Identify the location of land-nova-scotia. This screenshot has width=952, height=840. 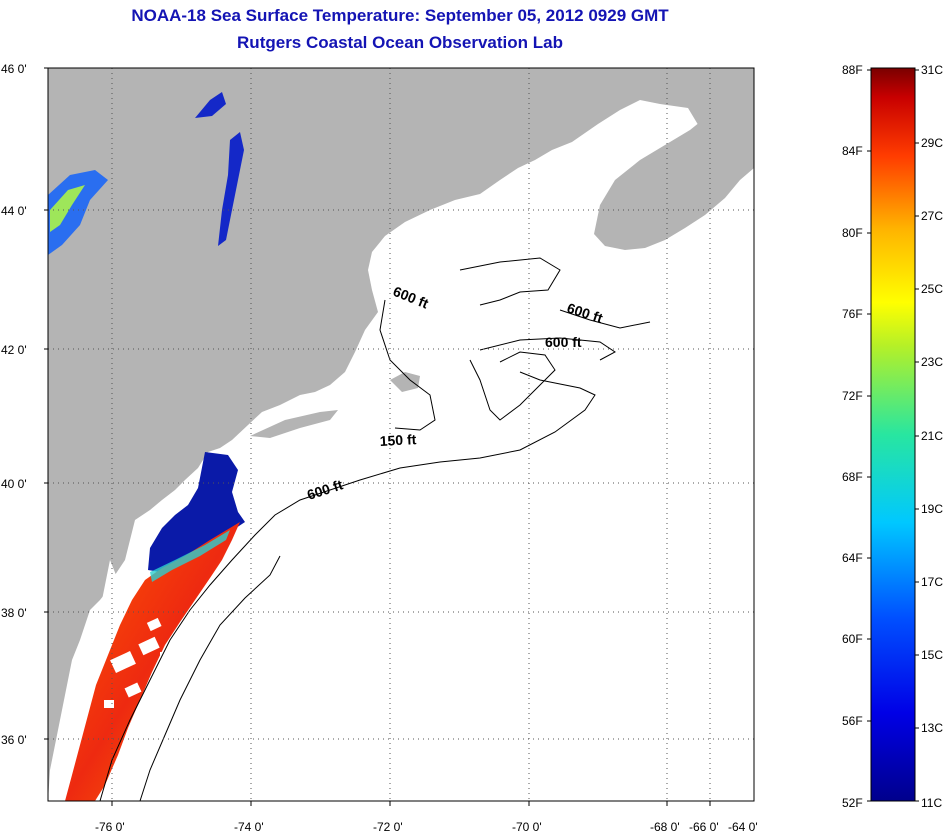
(674, 181).